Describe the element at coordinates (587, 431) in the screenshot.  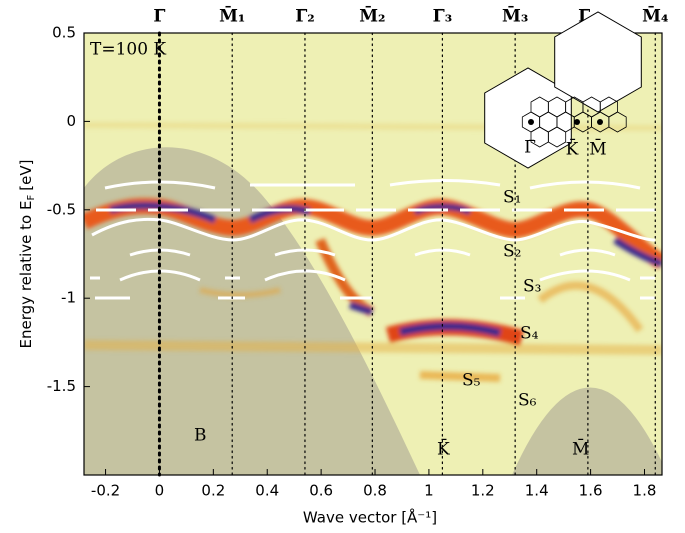
I see `shaded-region` at that location.